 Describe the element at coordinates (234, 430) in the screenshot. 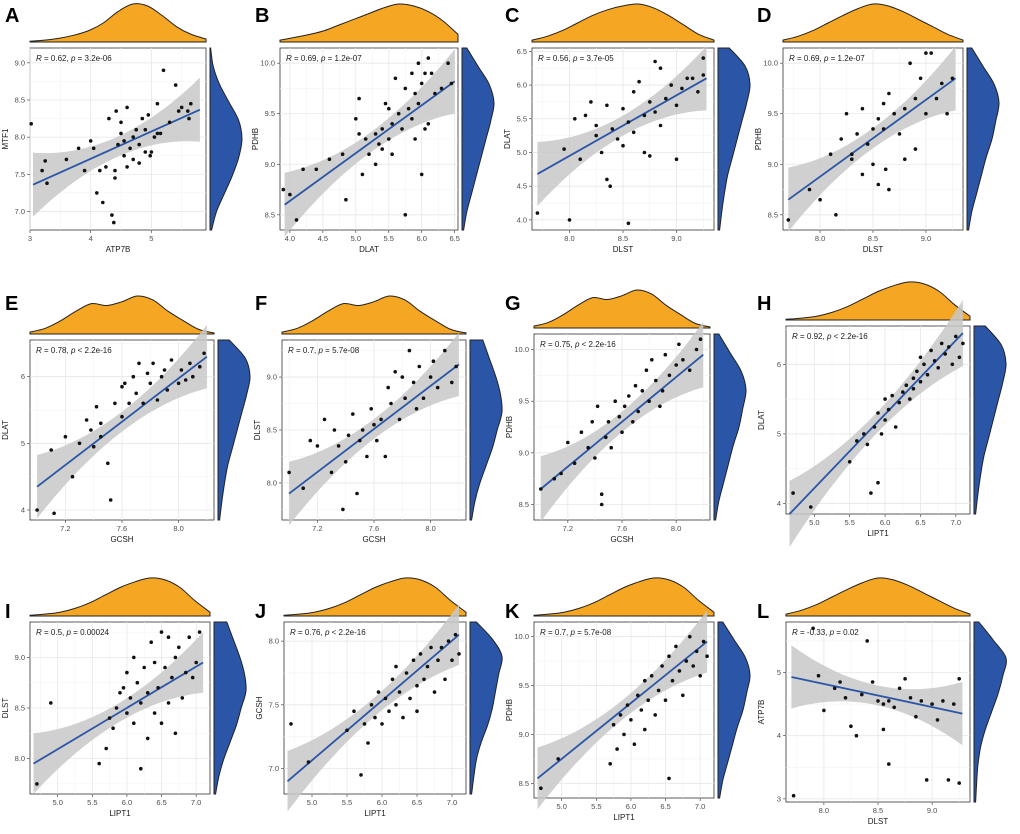

I see `right-density` at that location.